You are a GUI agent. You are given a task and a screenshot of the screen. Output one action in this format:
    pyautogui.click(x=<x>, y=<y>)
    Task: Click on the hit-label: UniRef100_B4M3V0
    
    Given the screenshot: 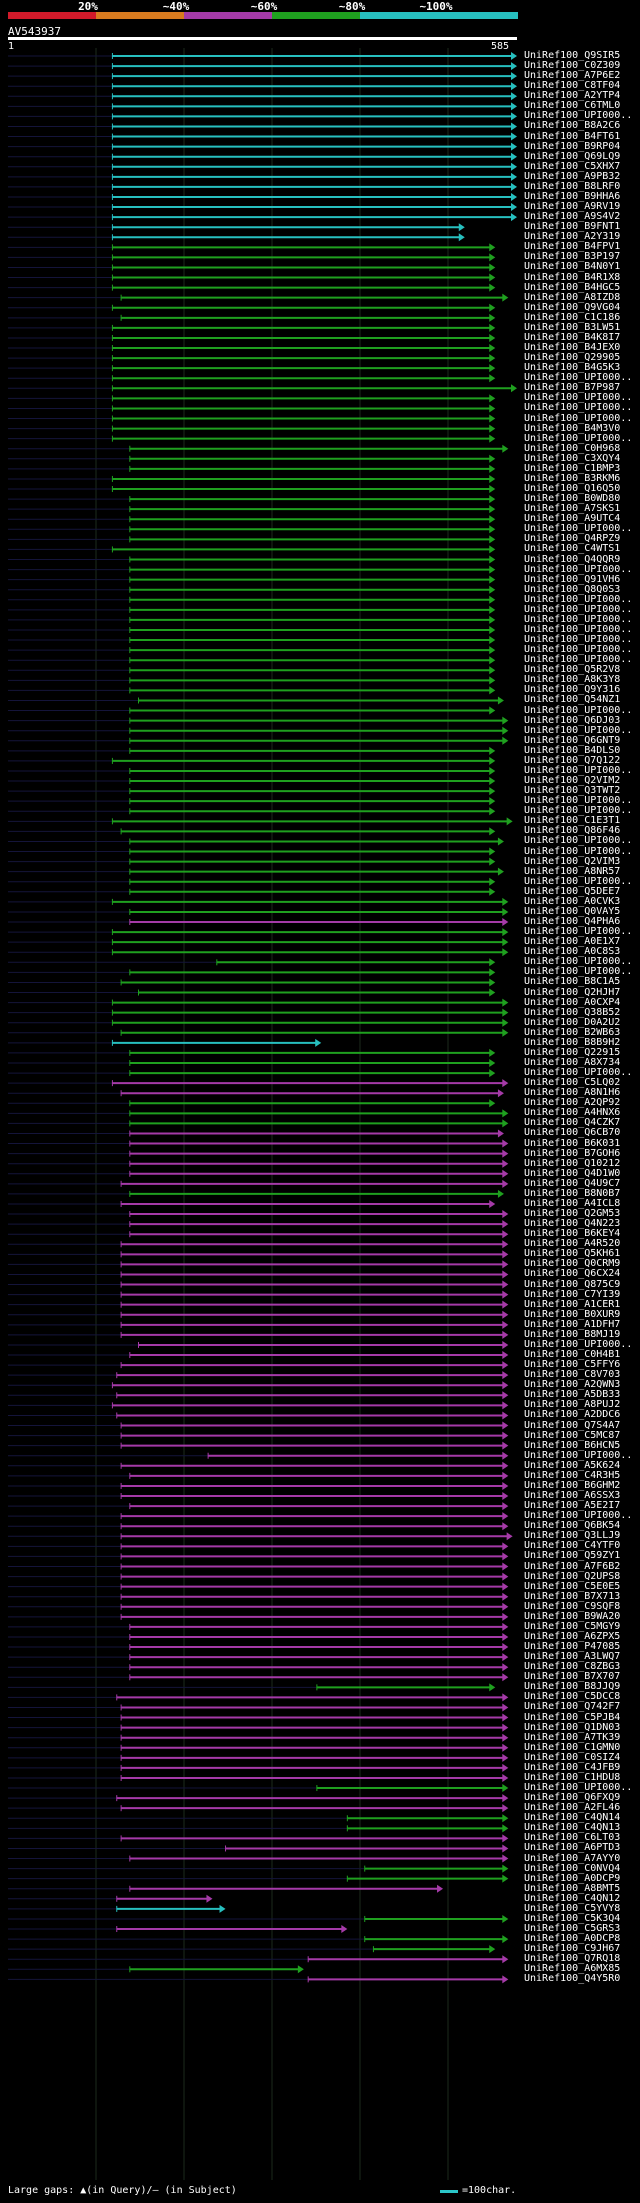 What is the action you would take?
    pyautogui.click(x=572, y=428)
    